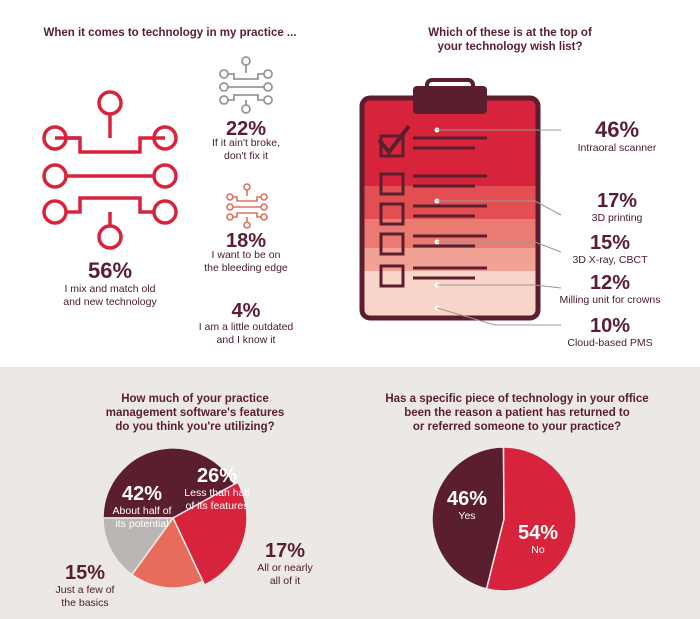  Describe the element at coordinates (538, 533) in the screenshot. I see `pie2-label-no-value: 54%` at that location.